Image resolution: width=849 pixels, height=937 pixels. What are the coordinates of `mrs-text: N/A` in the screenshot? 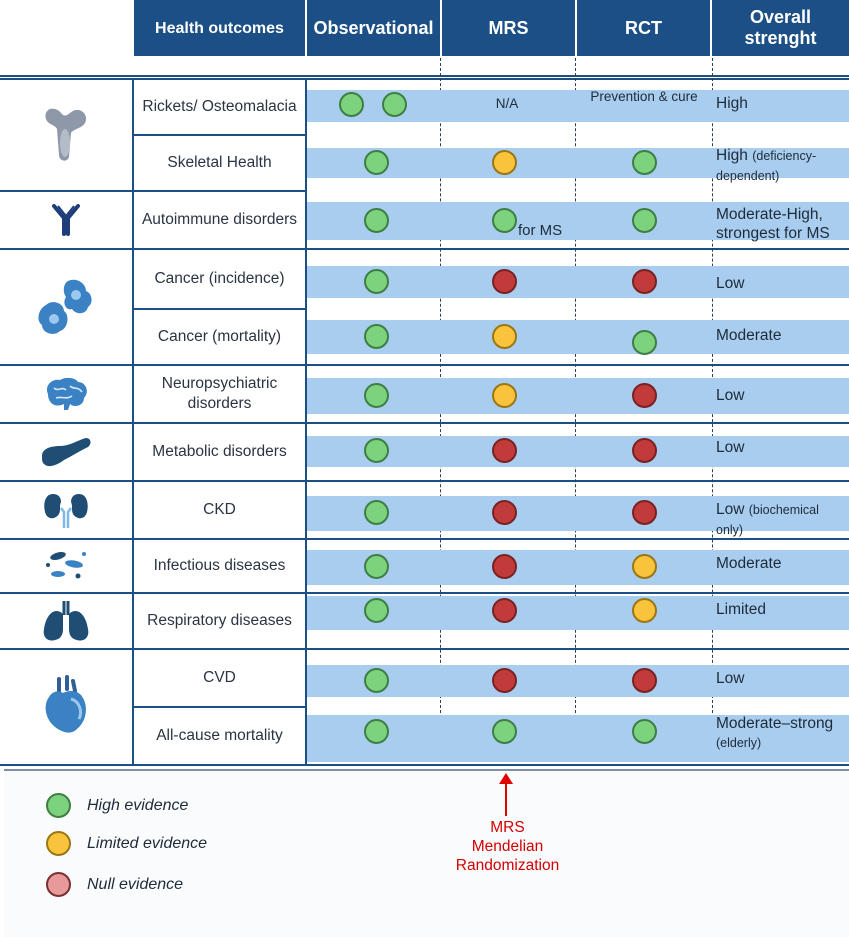 It's located at (507, 103).